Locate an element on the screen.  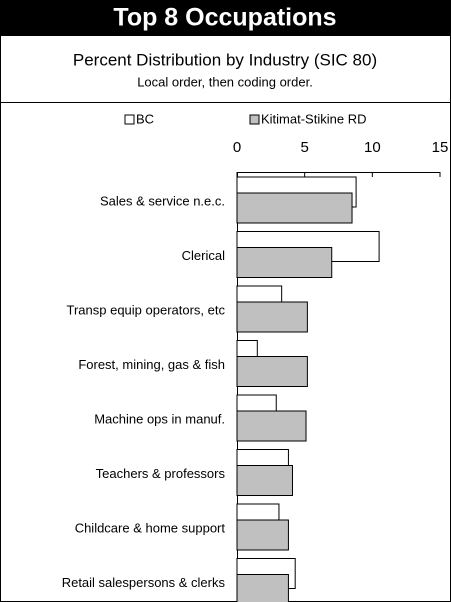
y-tick-label: Teachers & professors is located at coordinates (161, 473).